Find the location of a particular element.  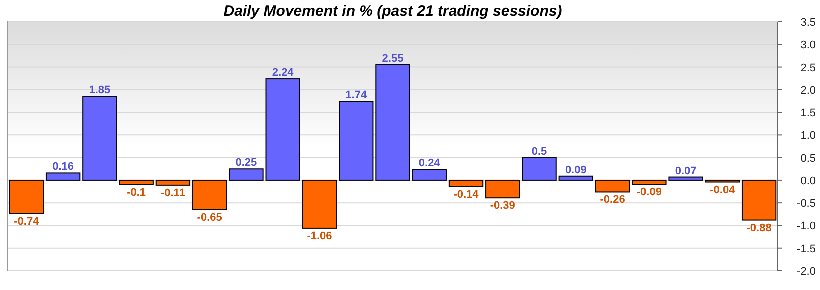

data-label: 0.25 is located at coordinates (247, 163).